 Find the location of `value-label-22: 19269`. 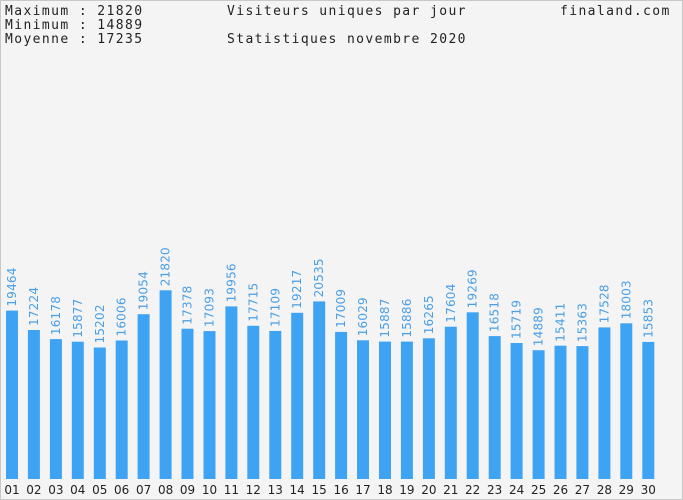

value-label-22: 19269 is located at coordinates (473, 288).